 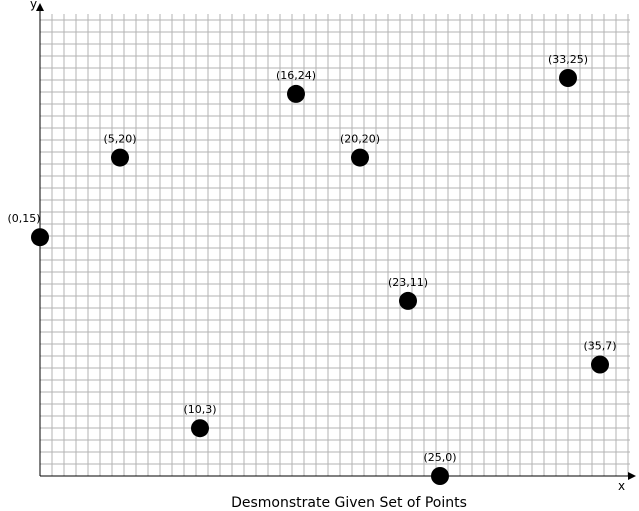 What do you see at coordinates (23, 218) in the screenshot?
I see `point-label: (0,15)` at bounding box center [23, 218].